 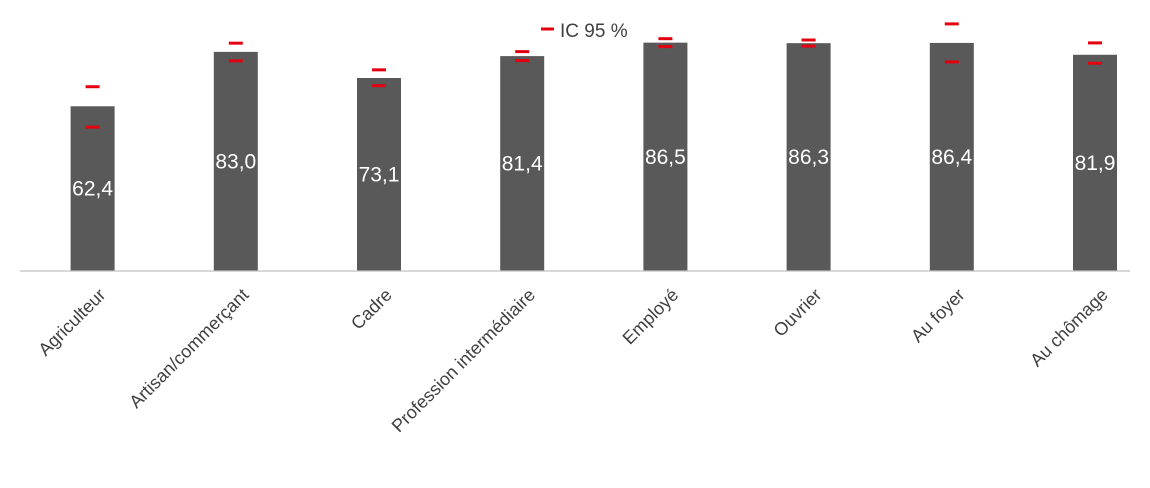 I want to click on data-label-7: 86,4, so click(x=951, y=157).